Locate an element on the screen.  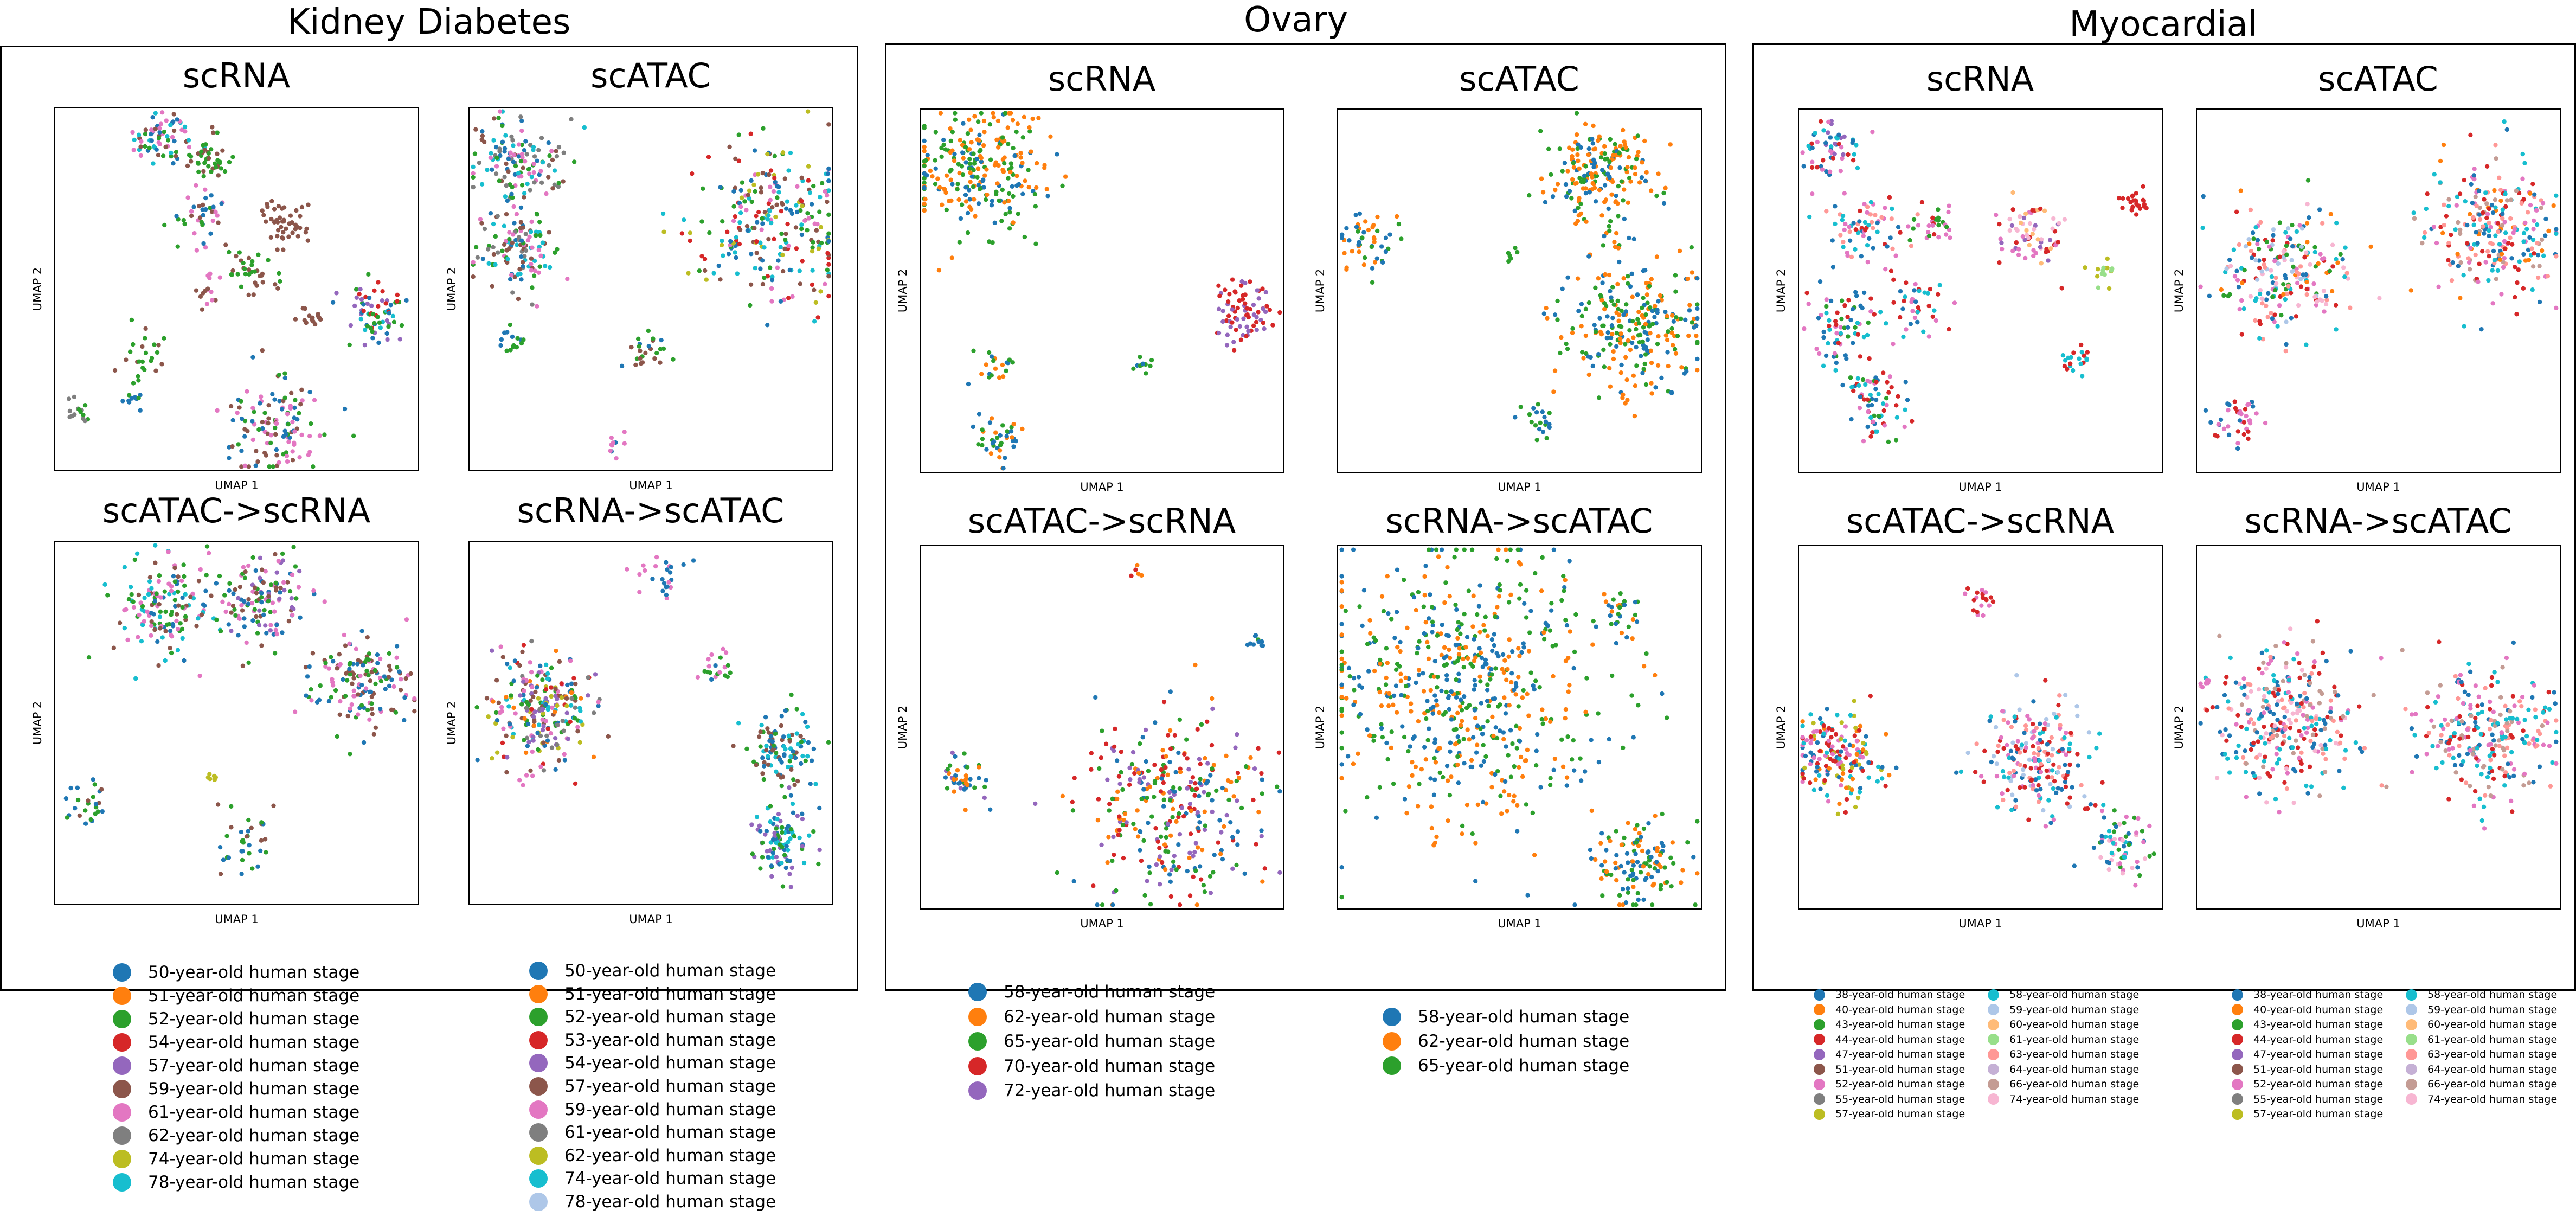
ovary-scatac-scatter-svg is located at coordinates (1519, 277).